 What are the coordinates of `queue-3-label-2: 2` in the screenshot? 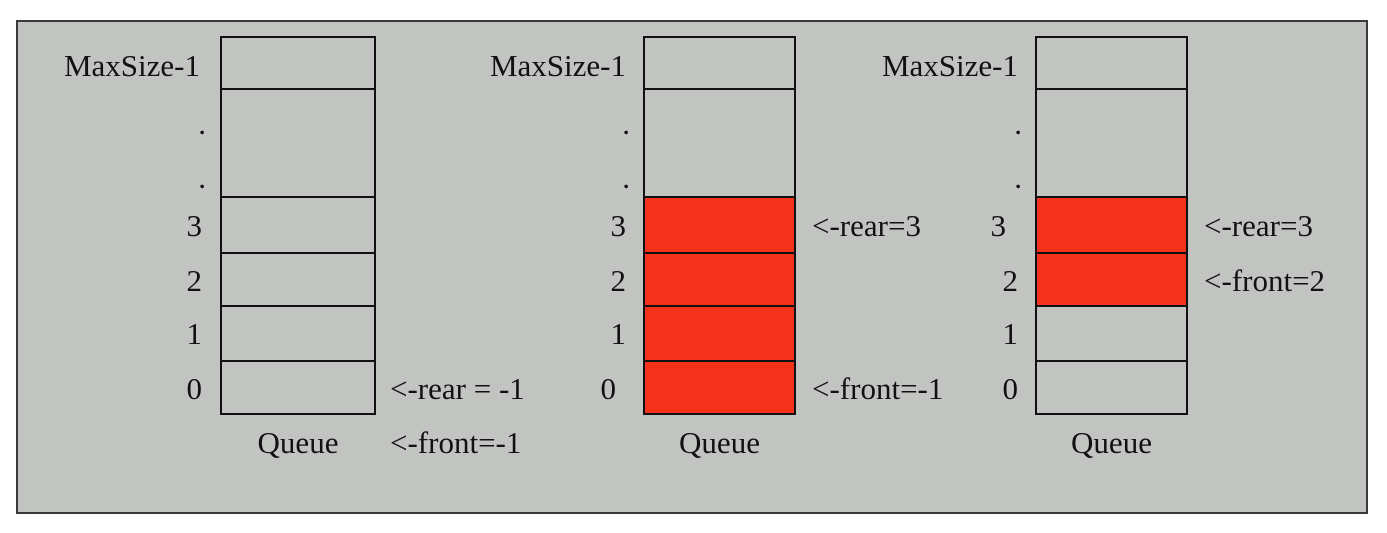 It's located at (1010, 280).